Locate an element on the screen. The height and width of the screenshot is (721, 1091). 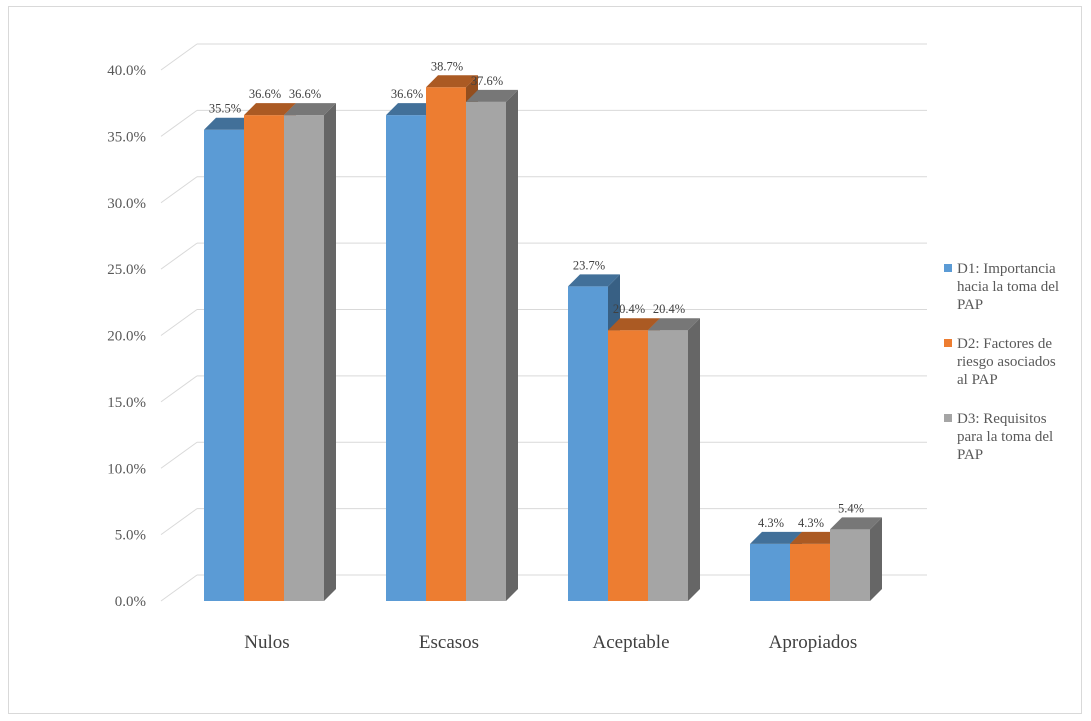
x-category-label: Apropiados is located at coordinates (813, 642).